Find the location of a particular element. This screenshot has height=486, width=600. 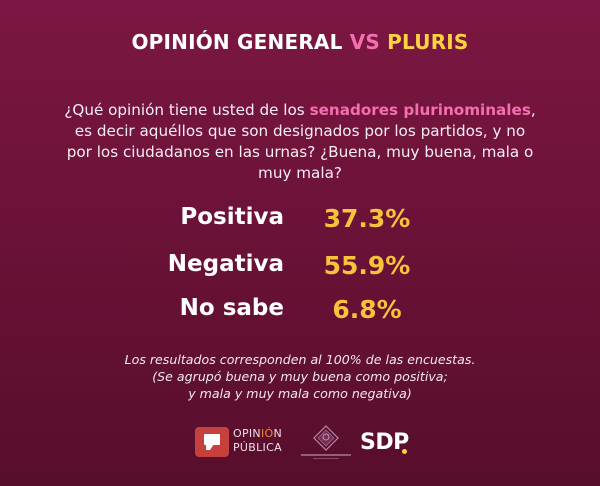

result-row-negativa: Negativa 55.9% is located at coordinates (300, 271).